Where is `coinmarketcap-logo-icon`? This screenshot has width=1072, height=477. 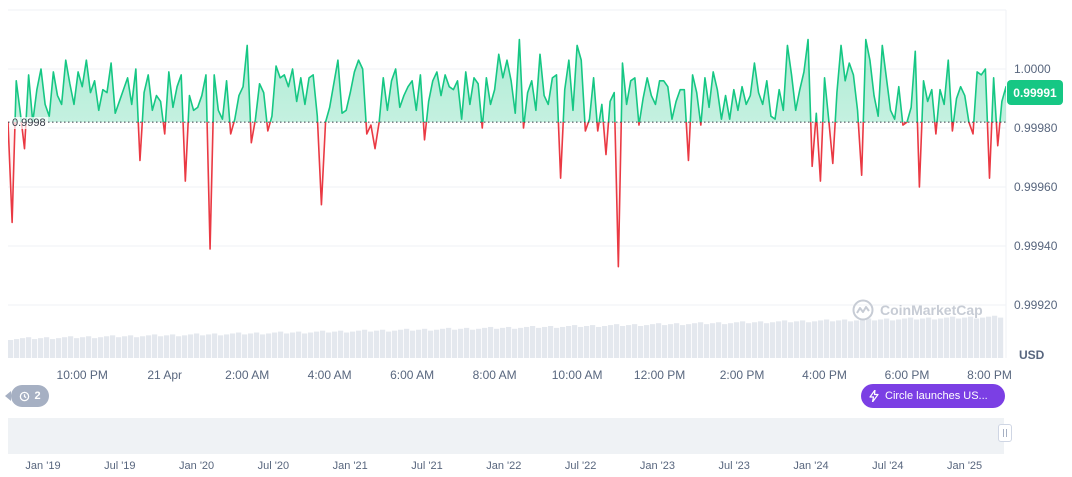
coinmarketcap-logo-icon is located at coordinates (863, 310).